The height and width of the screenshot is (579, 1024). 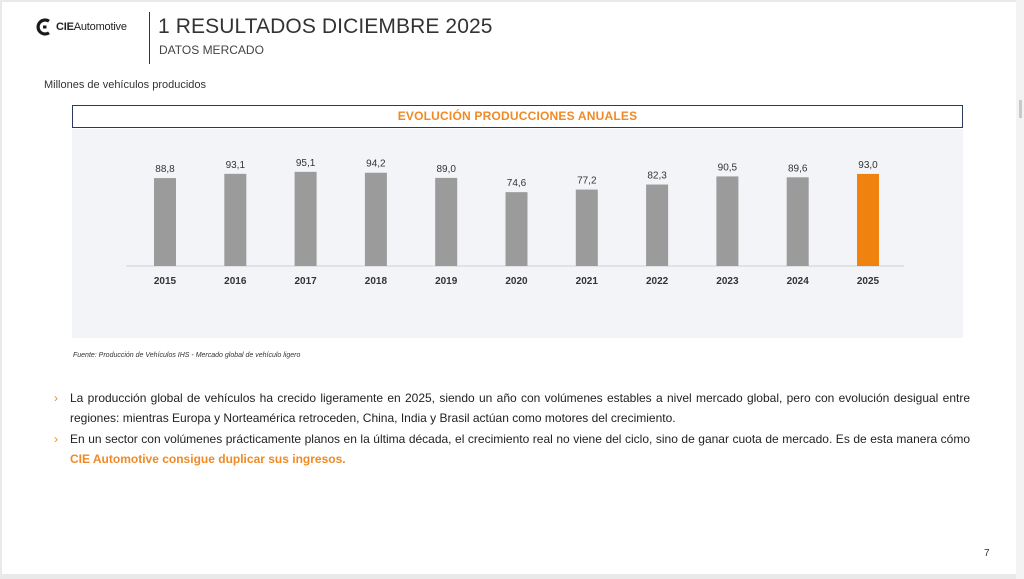 What do you see at coordinates (235, 281) in the screenshot?
I see `x-tick-2016: 2016` at bounding box center [235, 281].